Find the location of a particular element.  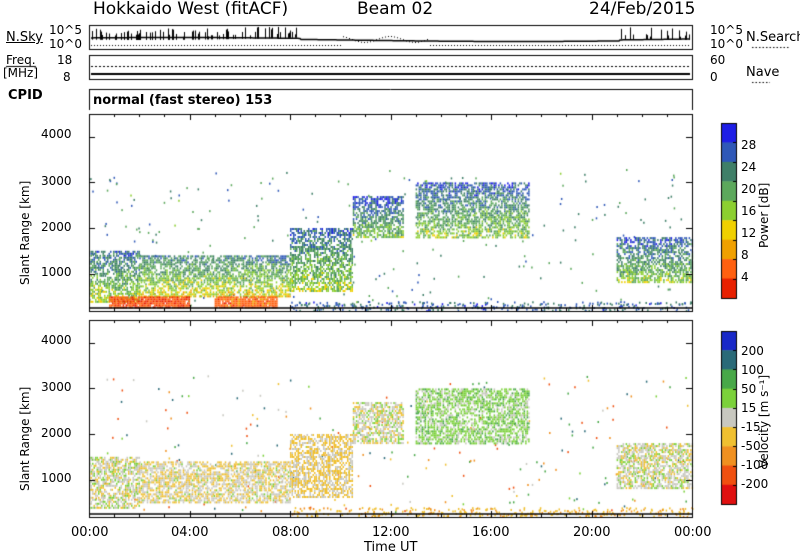

date-label: 24/Feb/2015 is located at coordinates (642, 9).